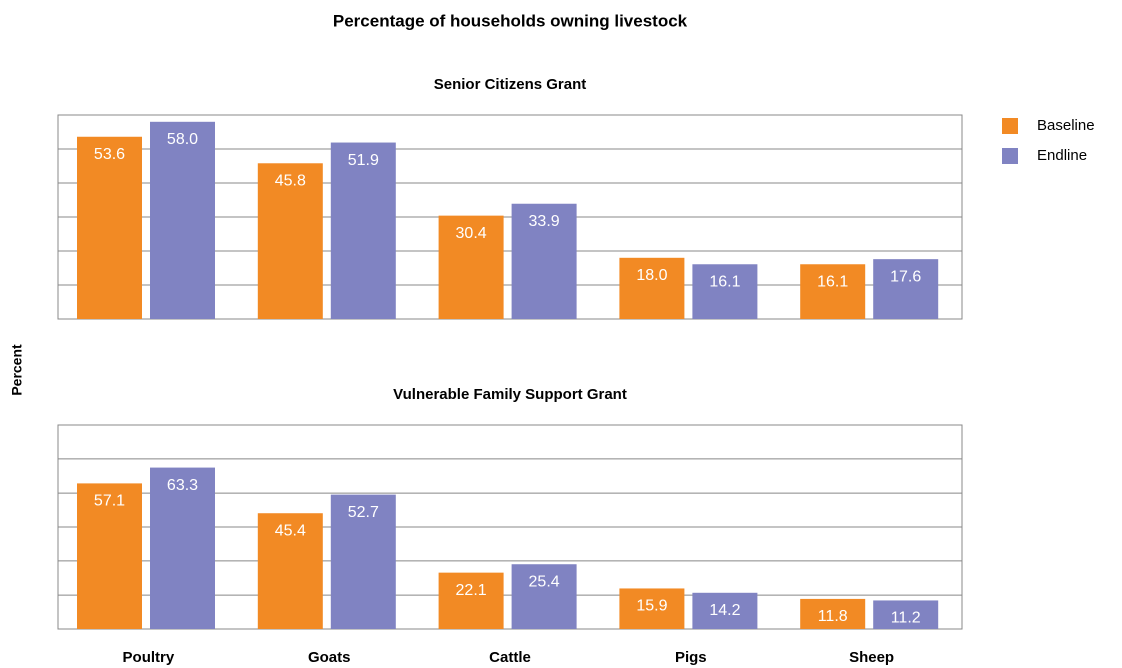 The height and width of the screenshot is (668, 1122). I want to click on value-label: 22.1, so click(471, 590).